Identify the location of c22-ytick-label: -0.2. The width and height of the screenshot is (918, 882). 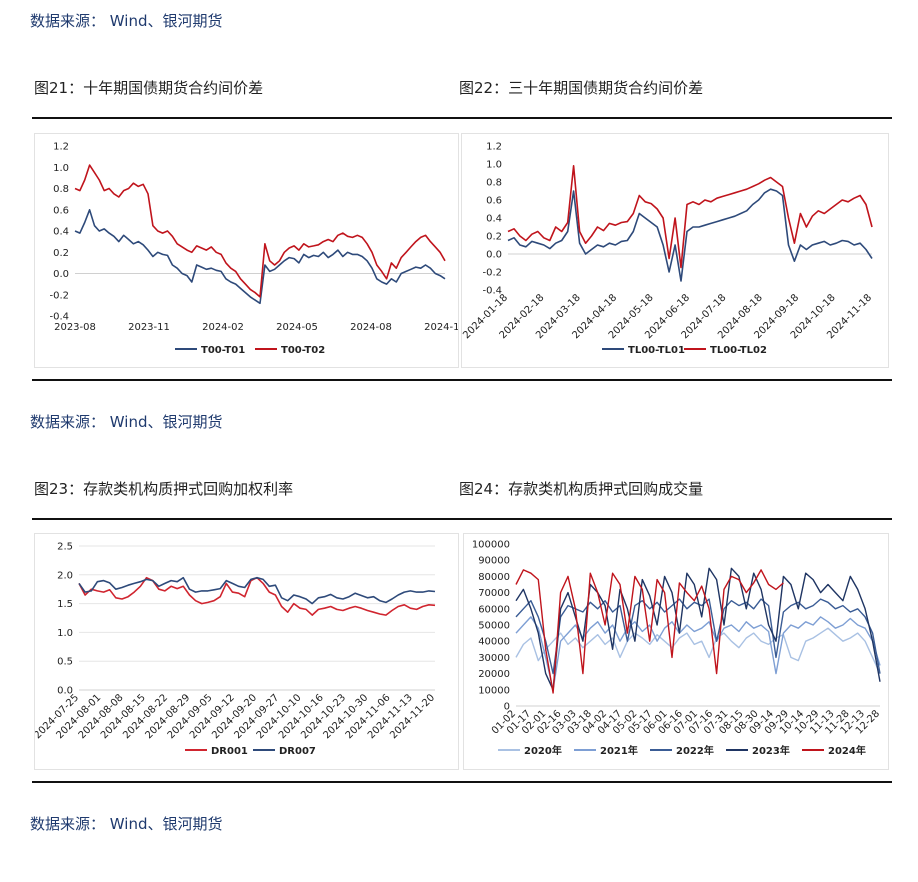
(492, 273).